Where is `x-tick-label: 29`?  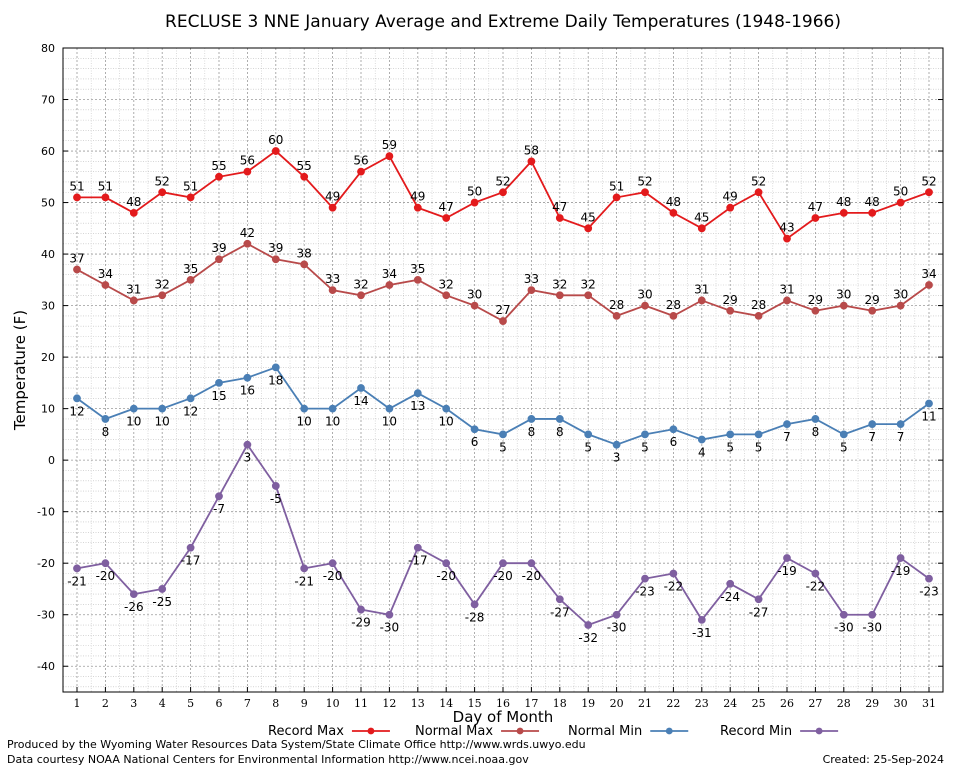 x-tick-label: 29 is located at coordinates (872, 703).